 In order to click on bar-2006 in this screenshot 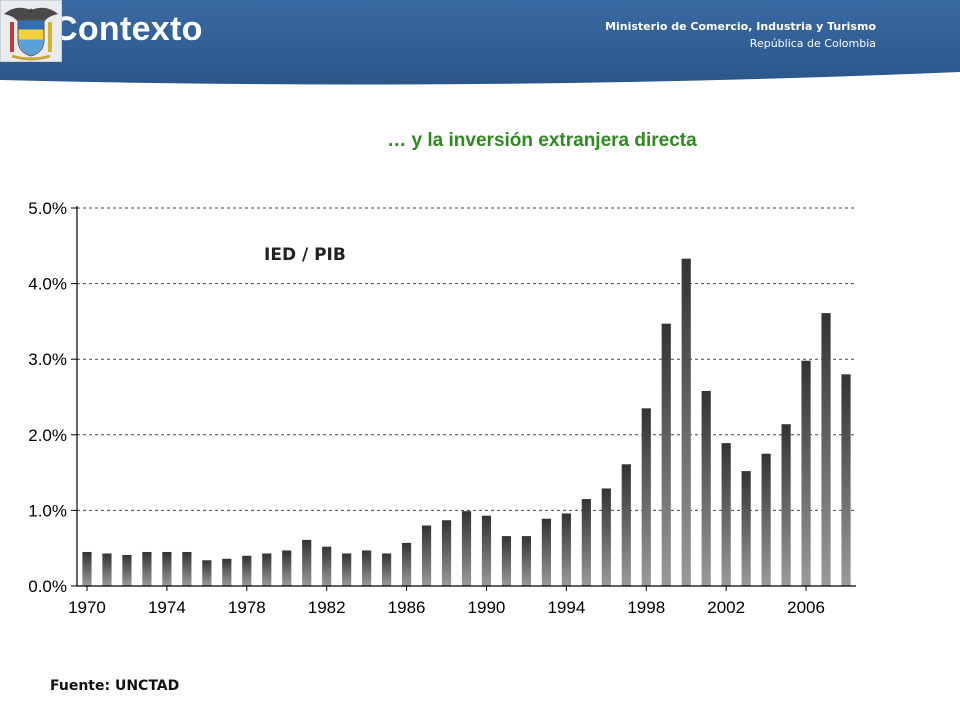, I will do `click(806, 473)`.